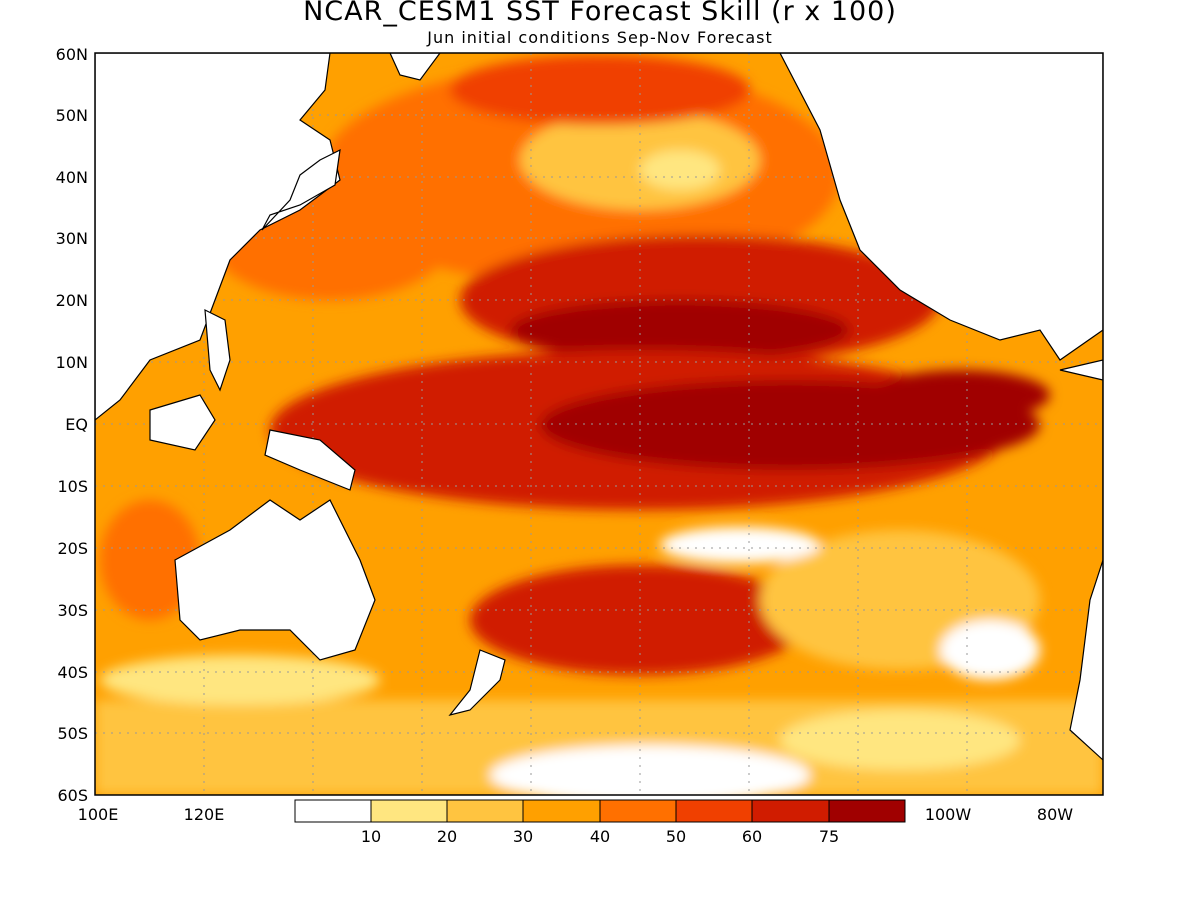  I want to click on lon-label: 100W, so click(948, 814).